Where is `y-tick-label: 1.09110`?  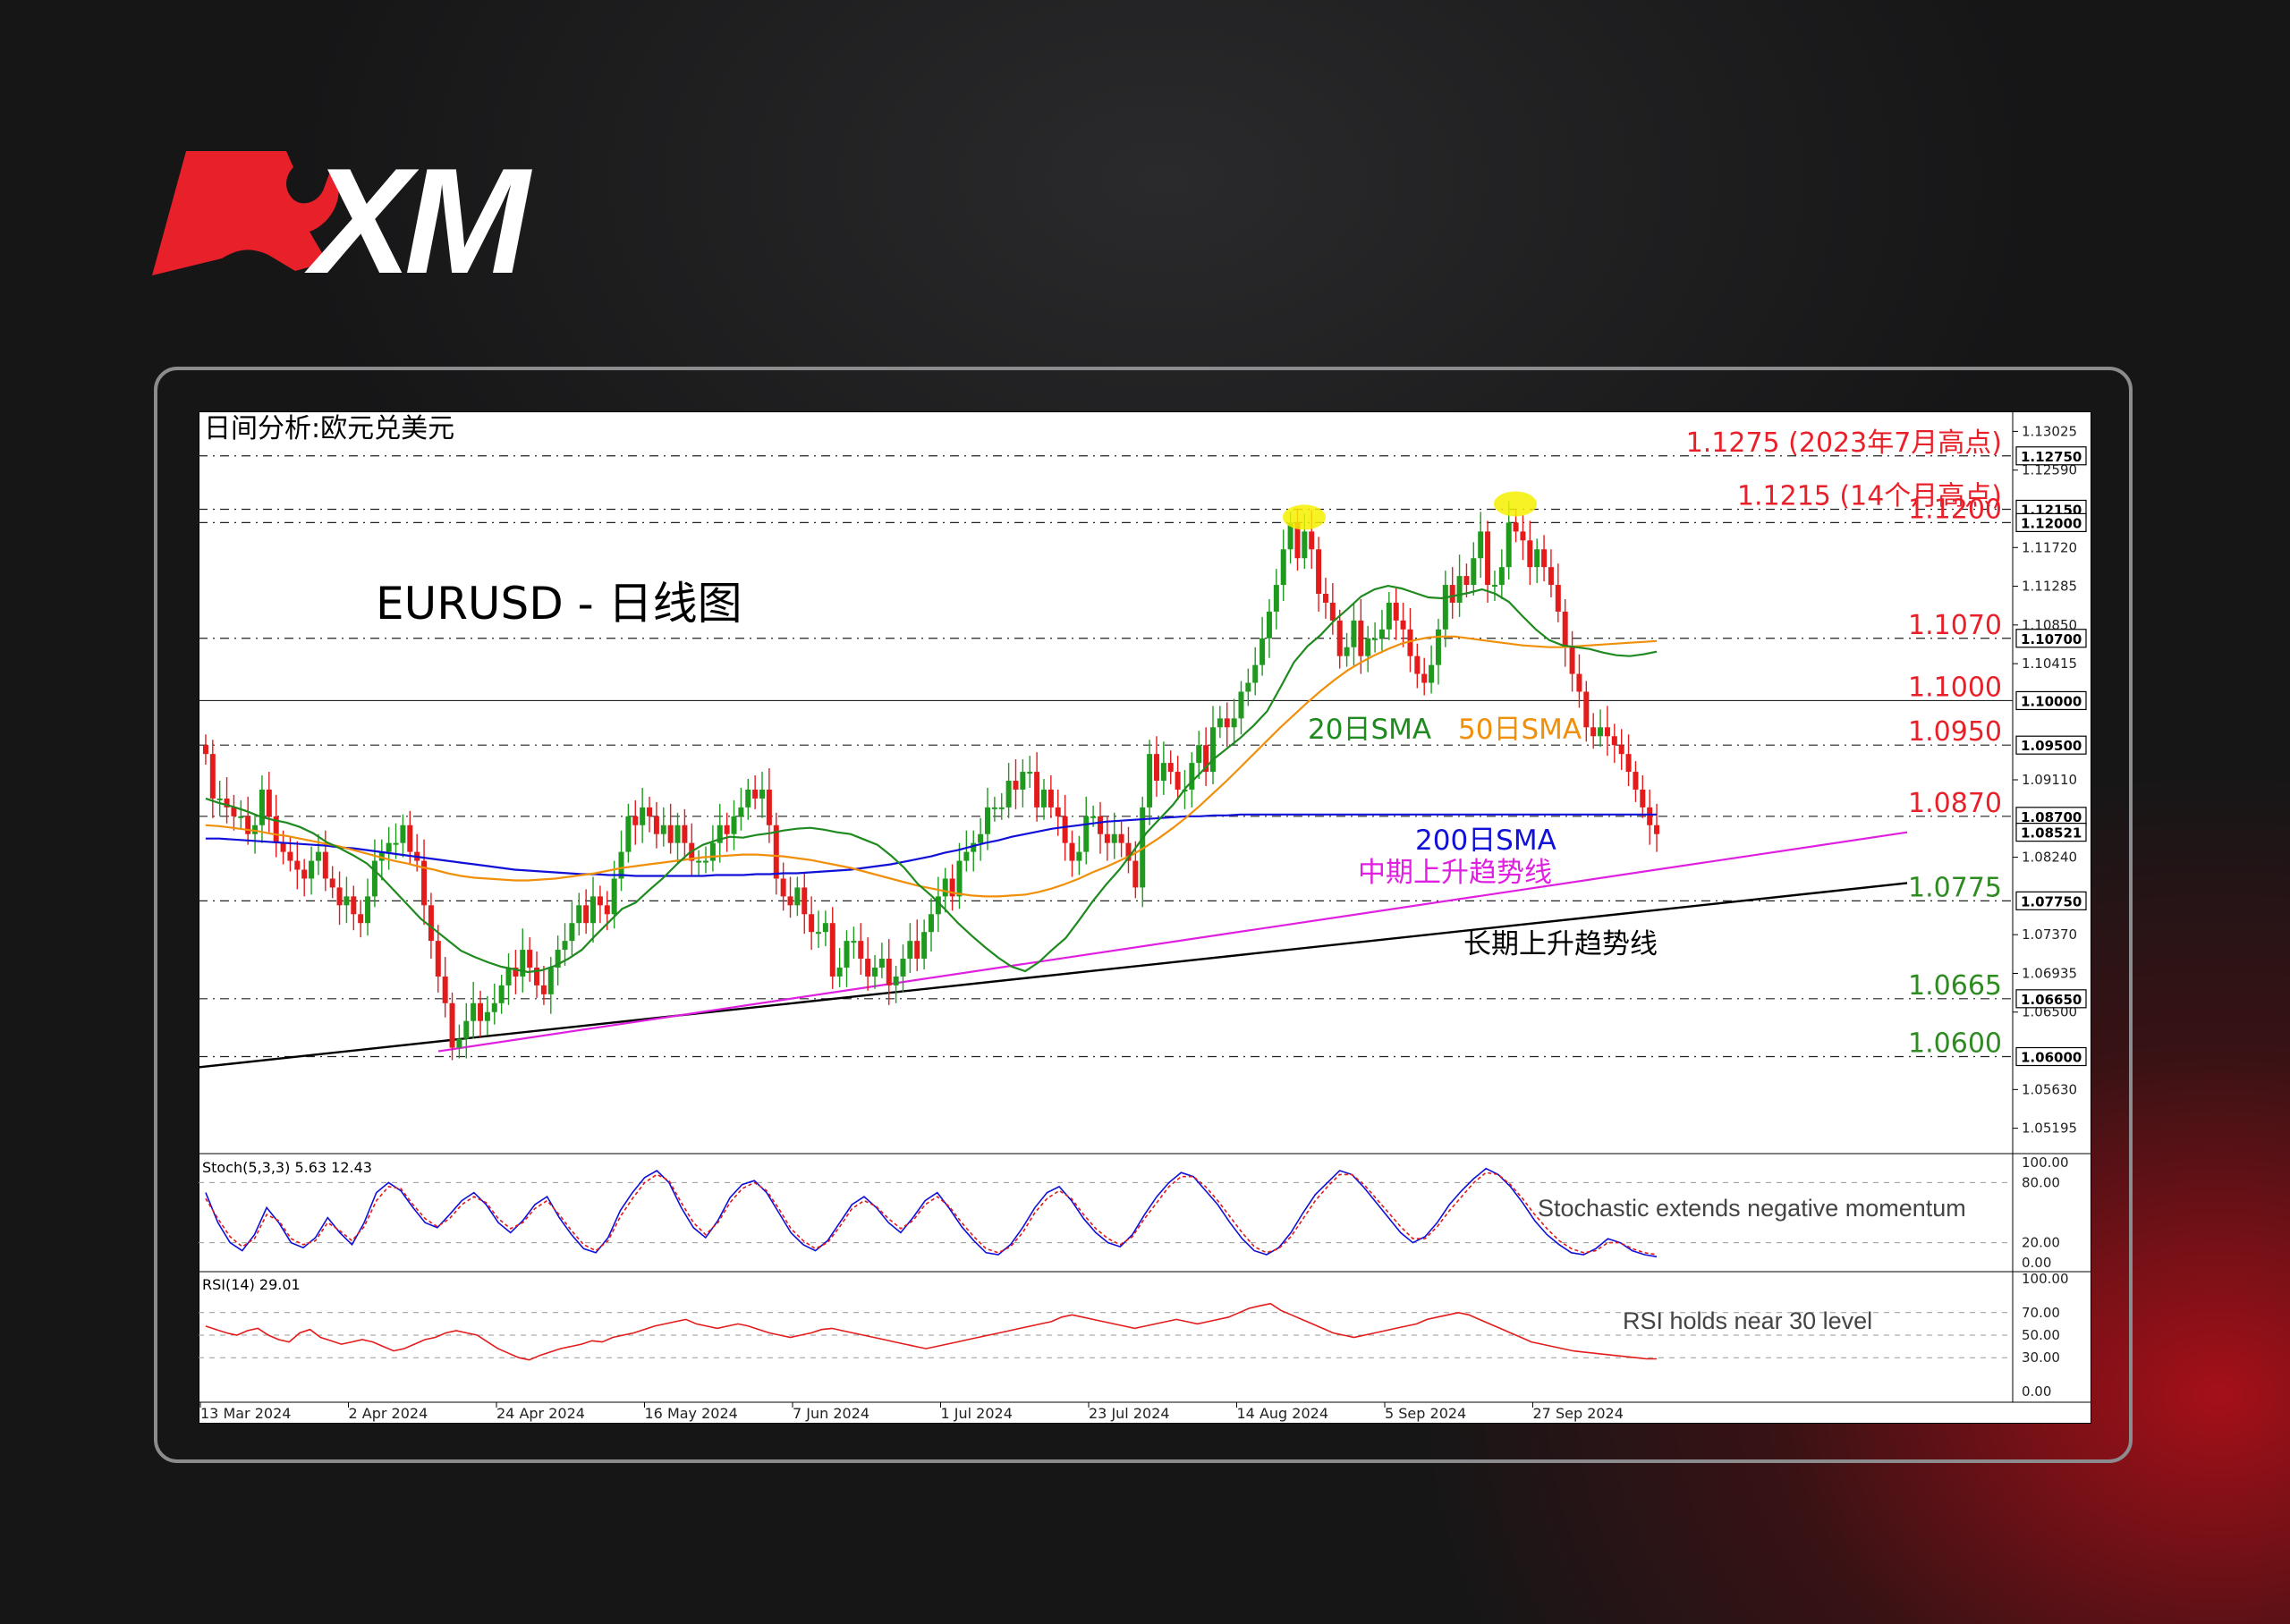 y-tick-label: 1.09110 is located at coordinates (2049, 780).